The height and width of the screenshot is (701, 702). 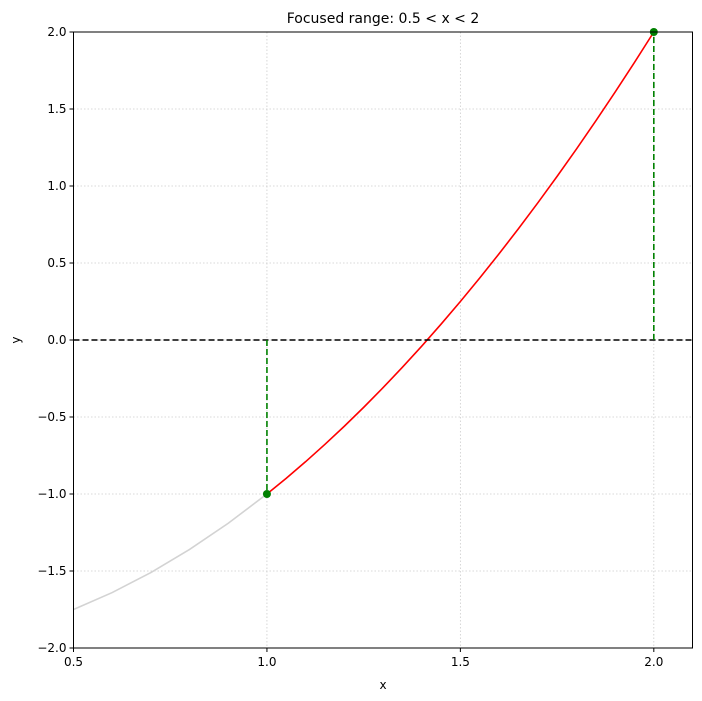 What do you see at coordinates (56, 109) in the screenshot?
I see `y-tick-label: 1.5` at bounding box center [56, 109].